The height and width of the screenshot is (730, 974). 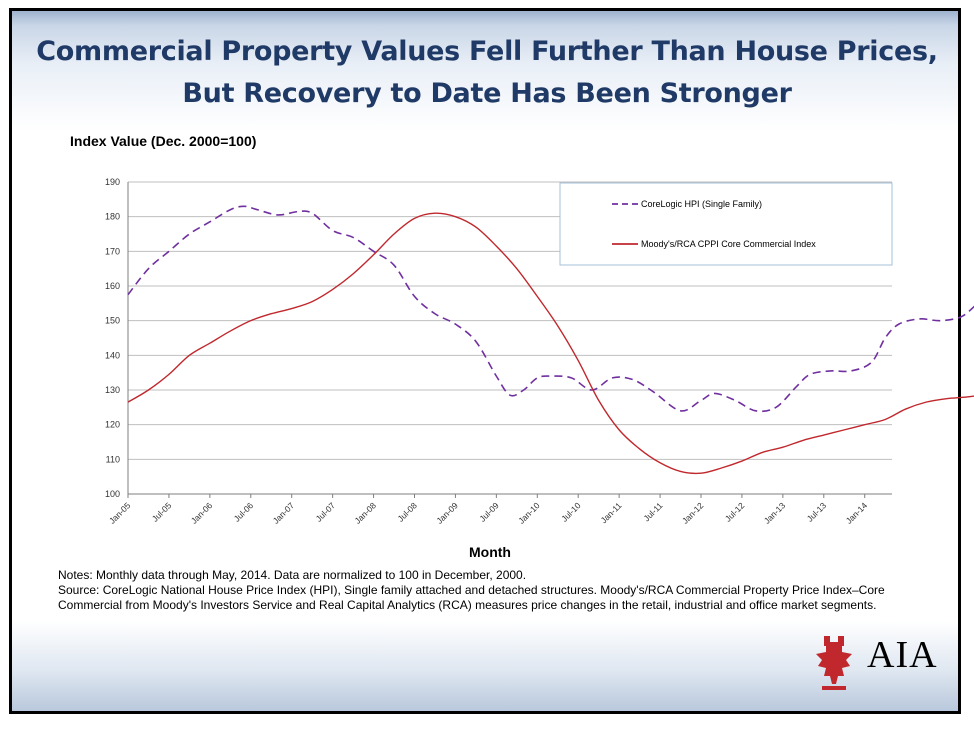 What do you see at coordinates (112, 425) in the screenshot?
I see `y-tick-label: 120` at bounding box center [112, 425].